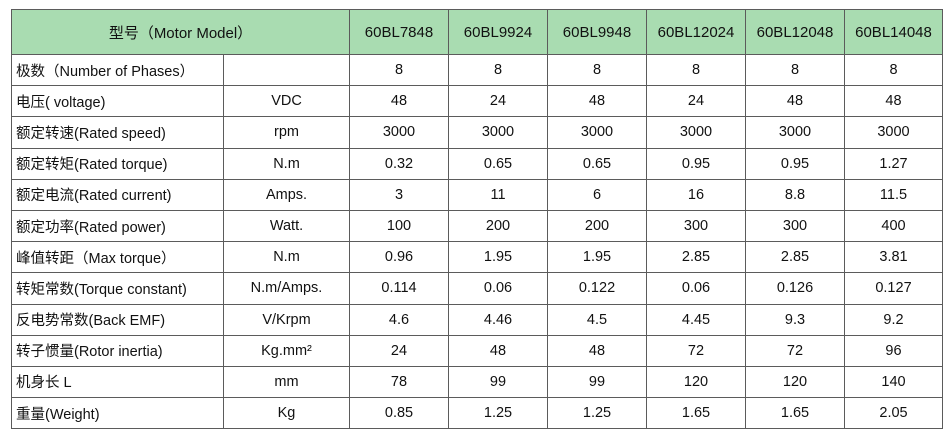 Image resolution: width=950 pixels, height=433 pixels. I want to click on value-cell: 8.8, so click(795, 194).